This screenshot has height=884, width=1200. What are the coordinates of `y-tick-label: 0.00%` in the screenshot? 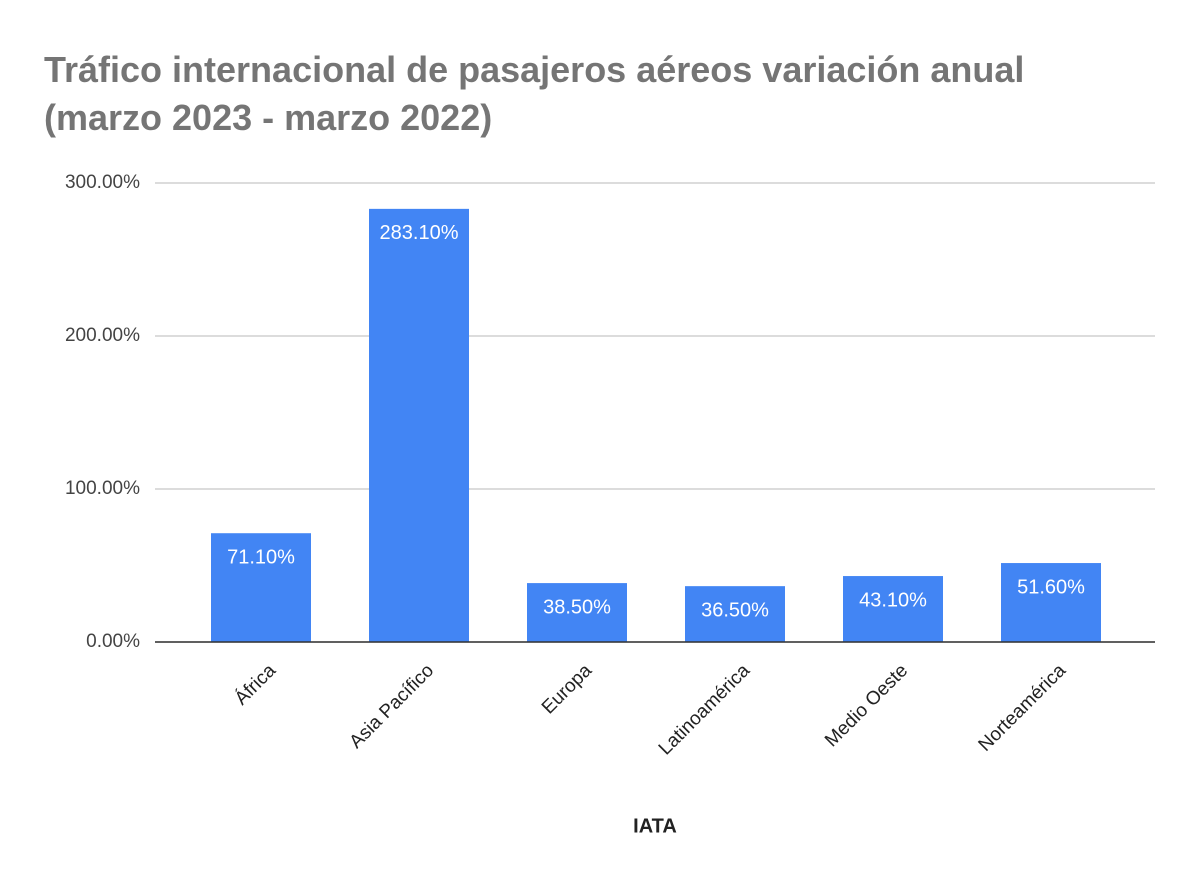 It's located at (113, 641).